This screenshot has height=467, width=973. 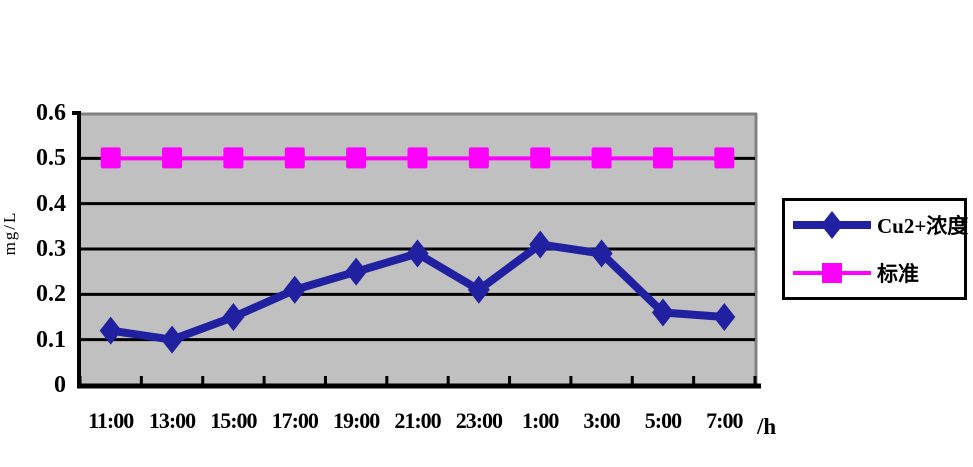 I want to click on x-tick-label: 23:00, so click(x=479, y=420).